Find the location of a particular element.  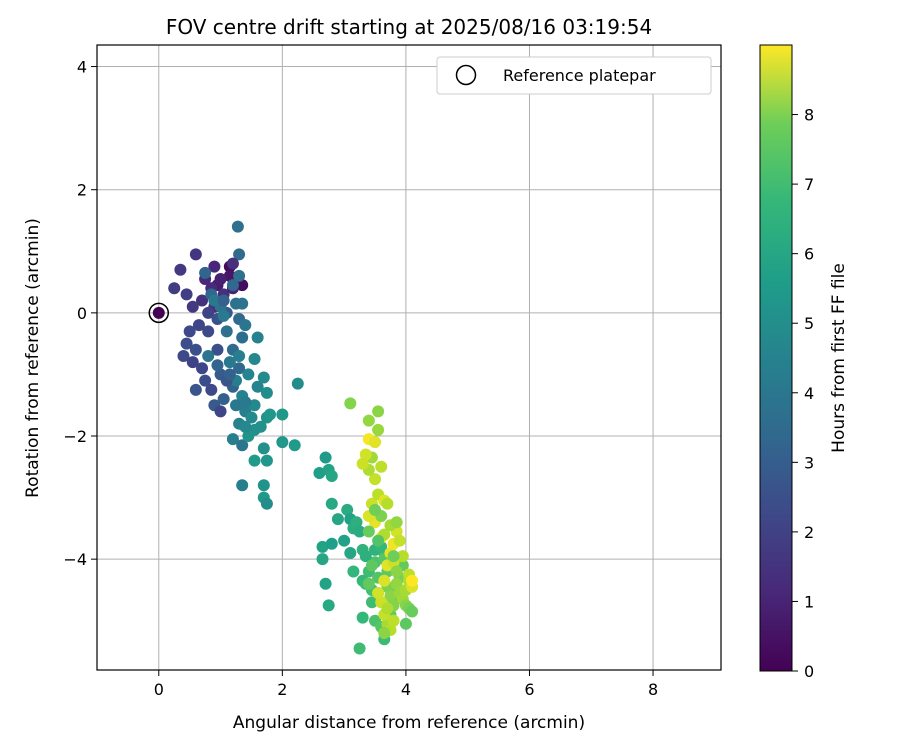

legend-marker-icon is located at coordinates (466, 75).